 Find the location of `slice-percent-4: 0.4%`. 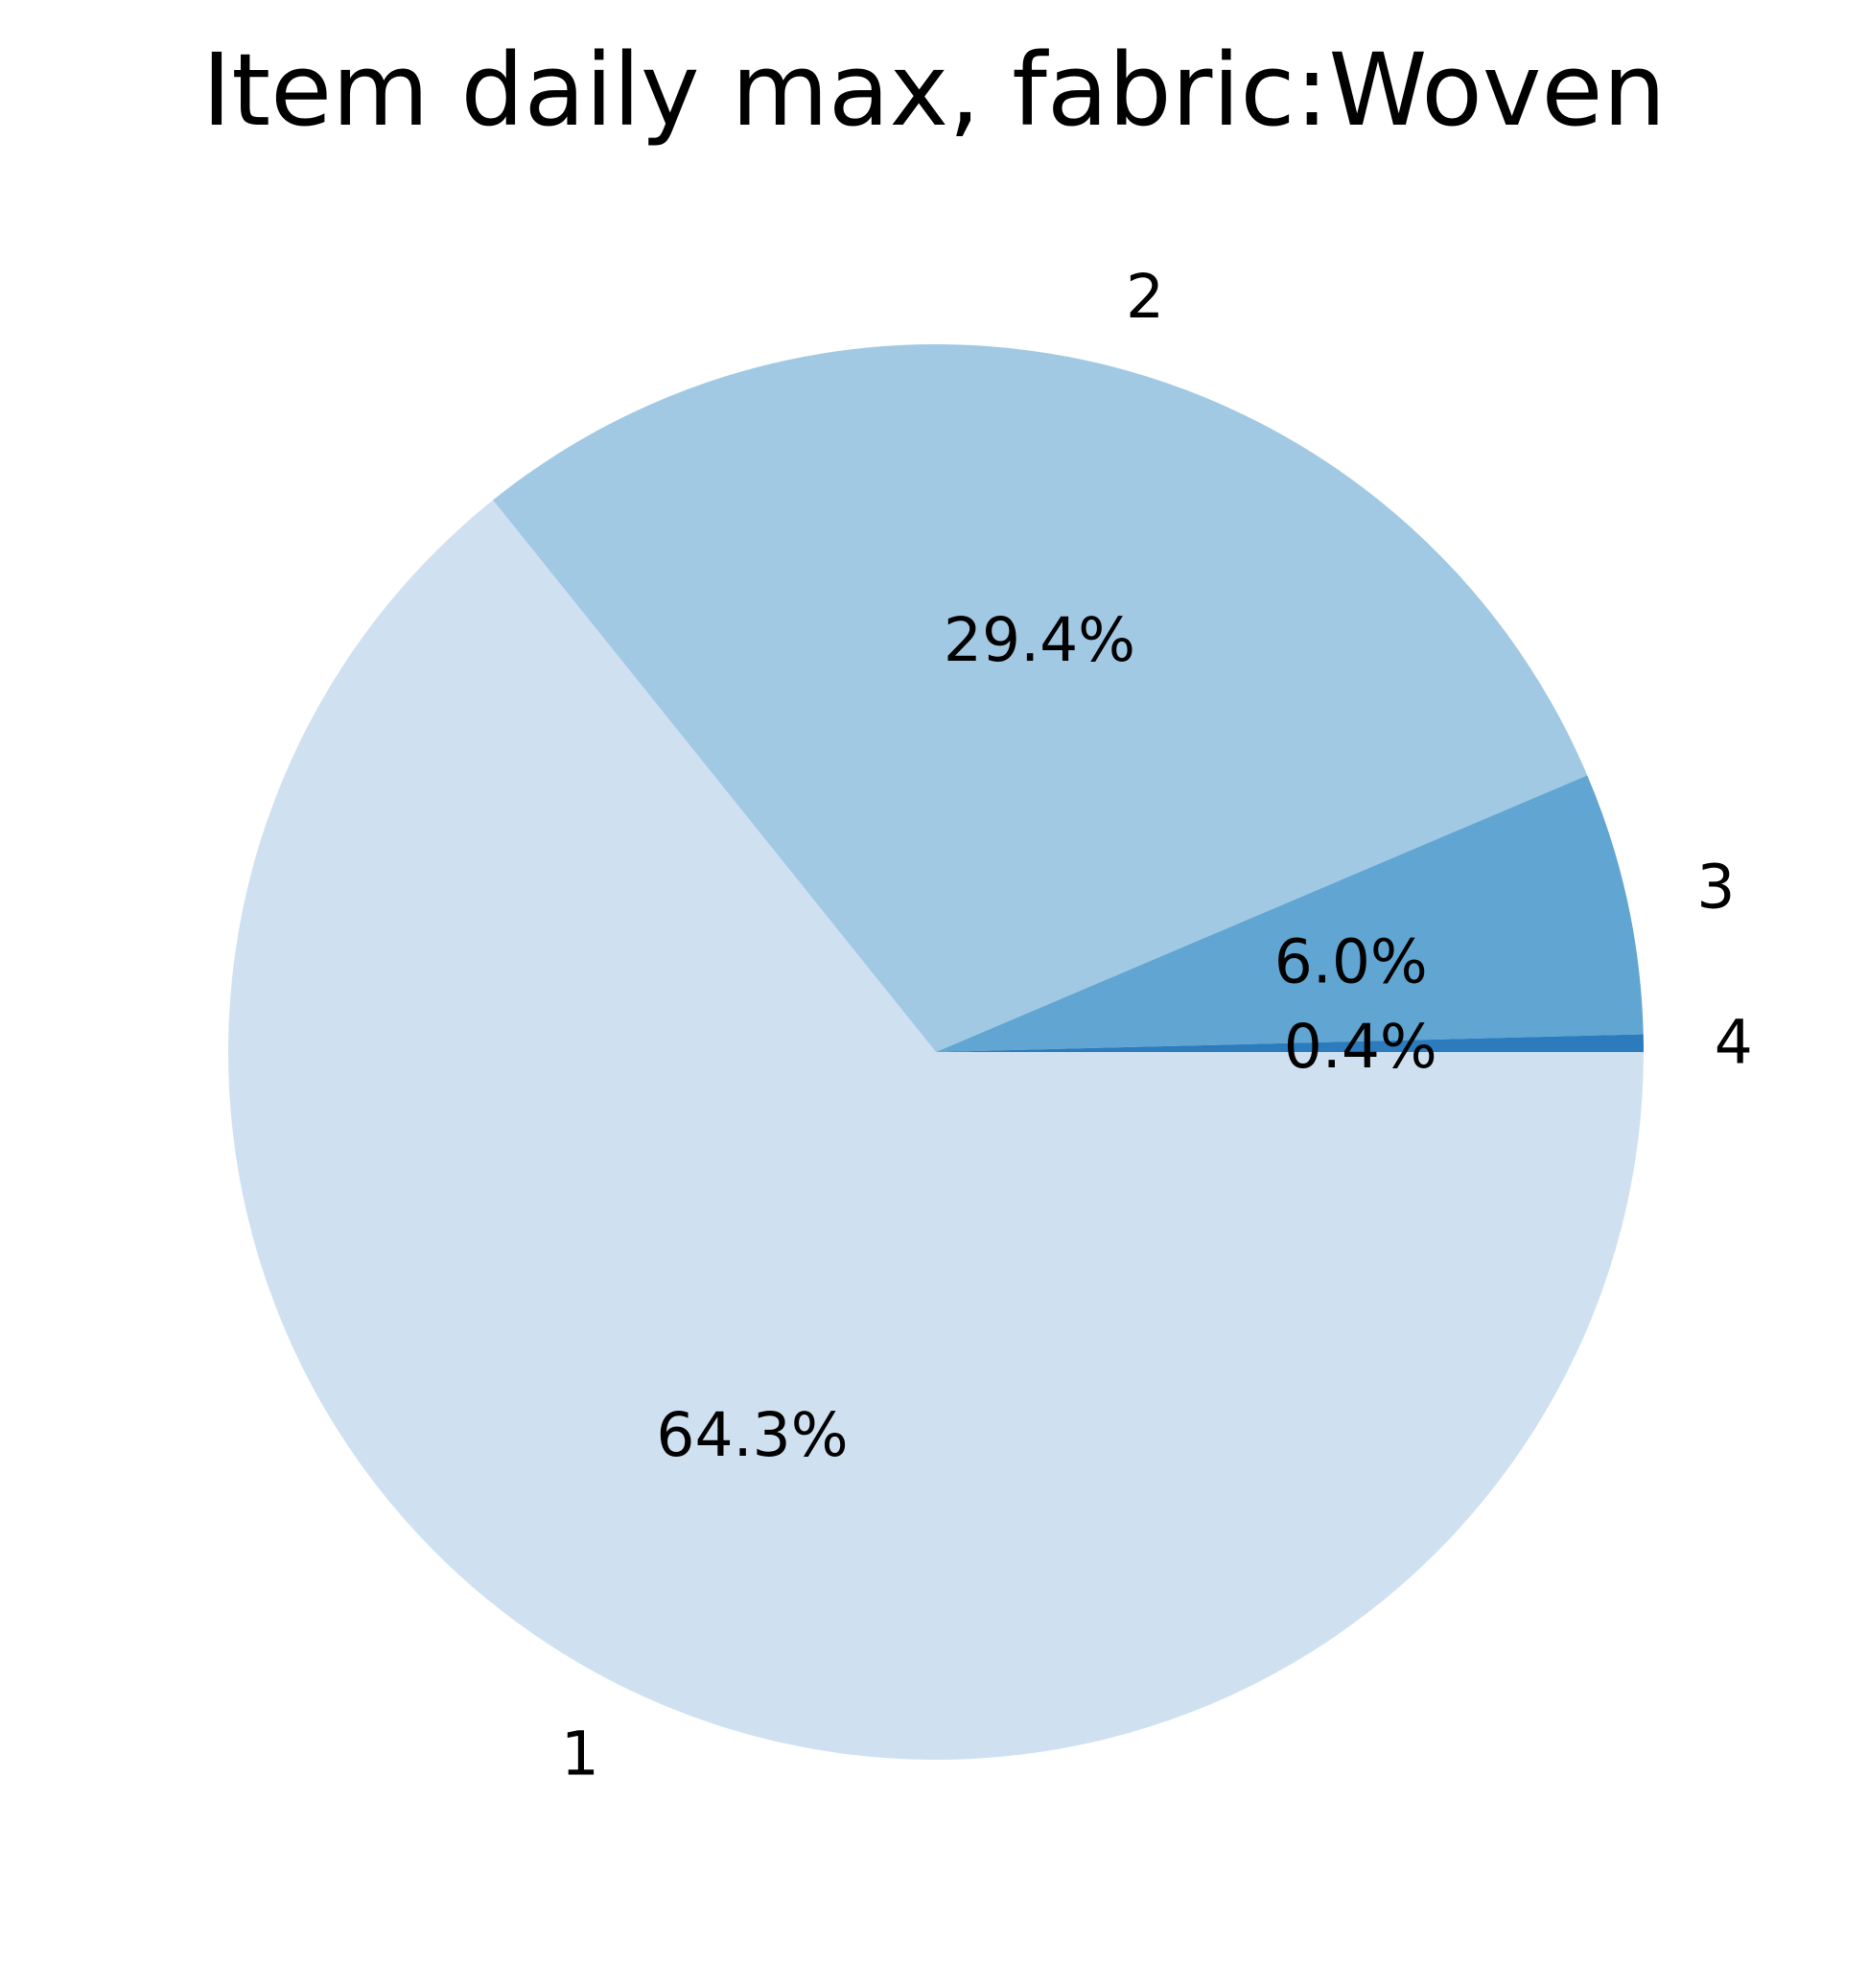

slice-percent-4: 0.4% is located at coordinates (1360, 1047).